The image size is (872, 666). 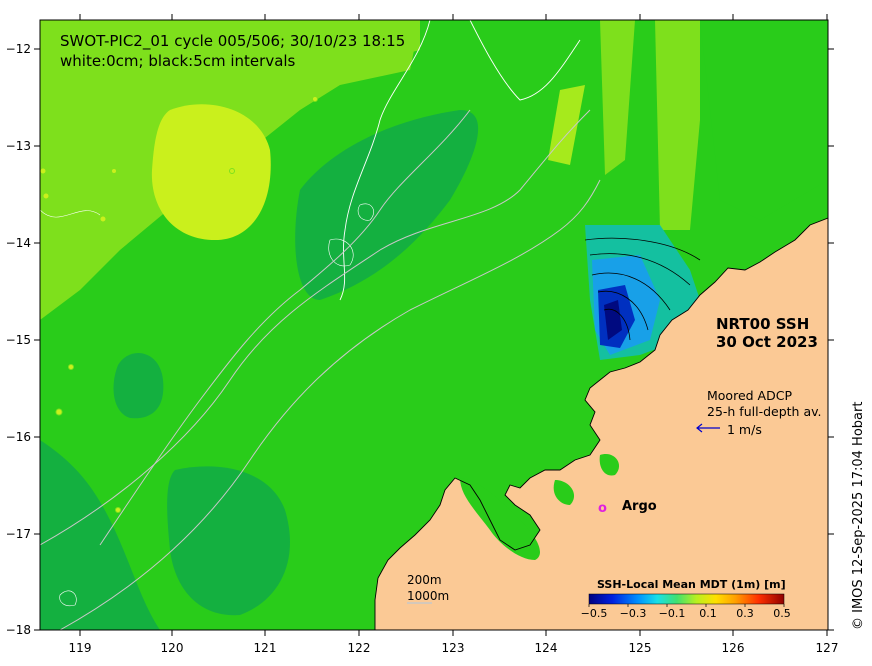 I want to click on adcp-scale-arrow, so click(x=708, y=428).